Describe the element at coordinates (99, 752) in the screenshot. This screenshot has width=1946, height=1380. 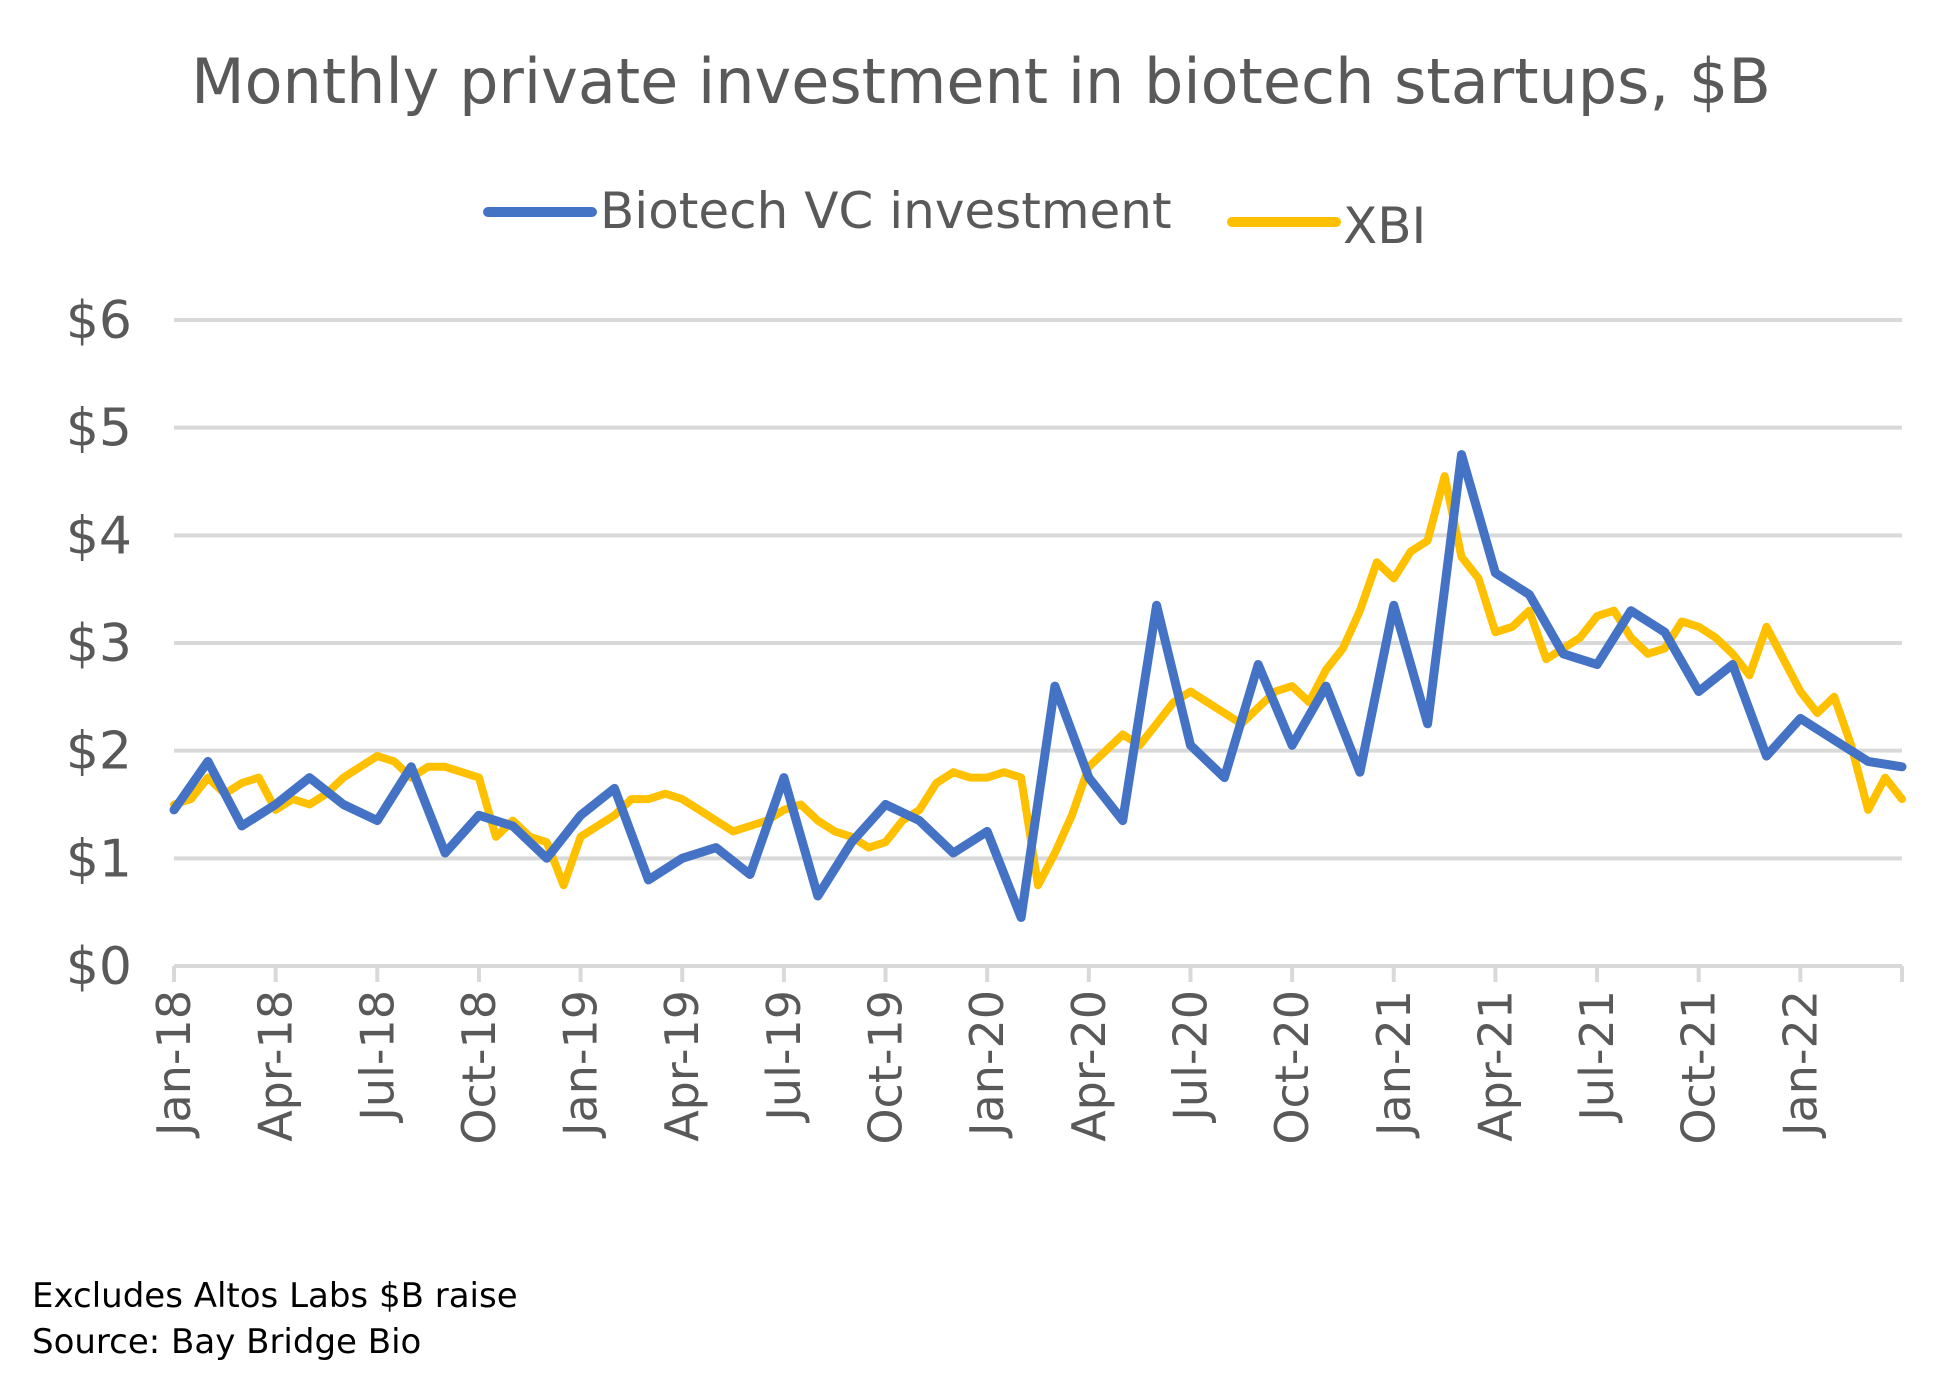
I see `y-tick-label: $2` at that location.